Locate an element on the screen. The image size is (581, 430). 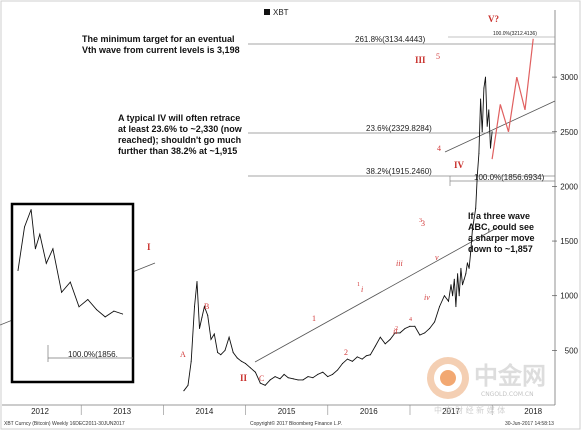
wave-label-iii: iii is located at coordinates (399, 263).